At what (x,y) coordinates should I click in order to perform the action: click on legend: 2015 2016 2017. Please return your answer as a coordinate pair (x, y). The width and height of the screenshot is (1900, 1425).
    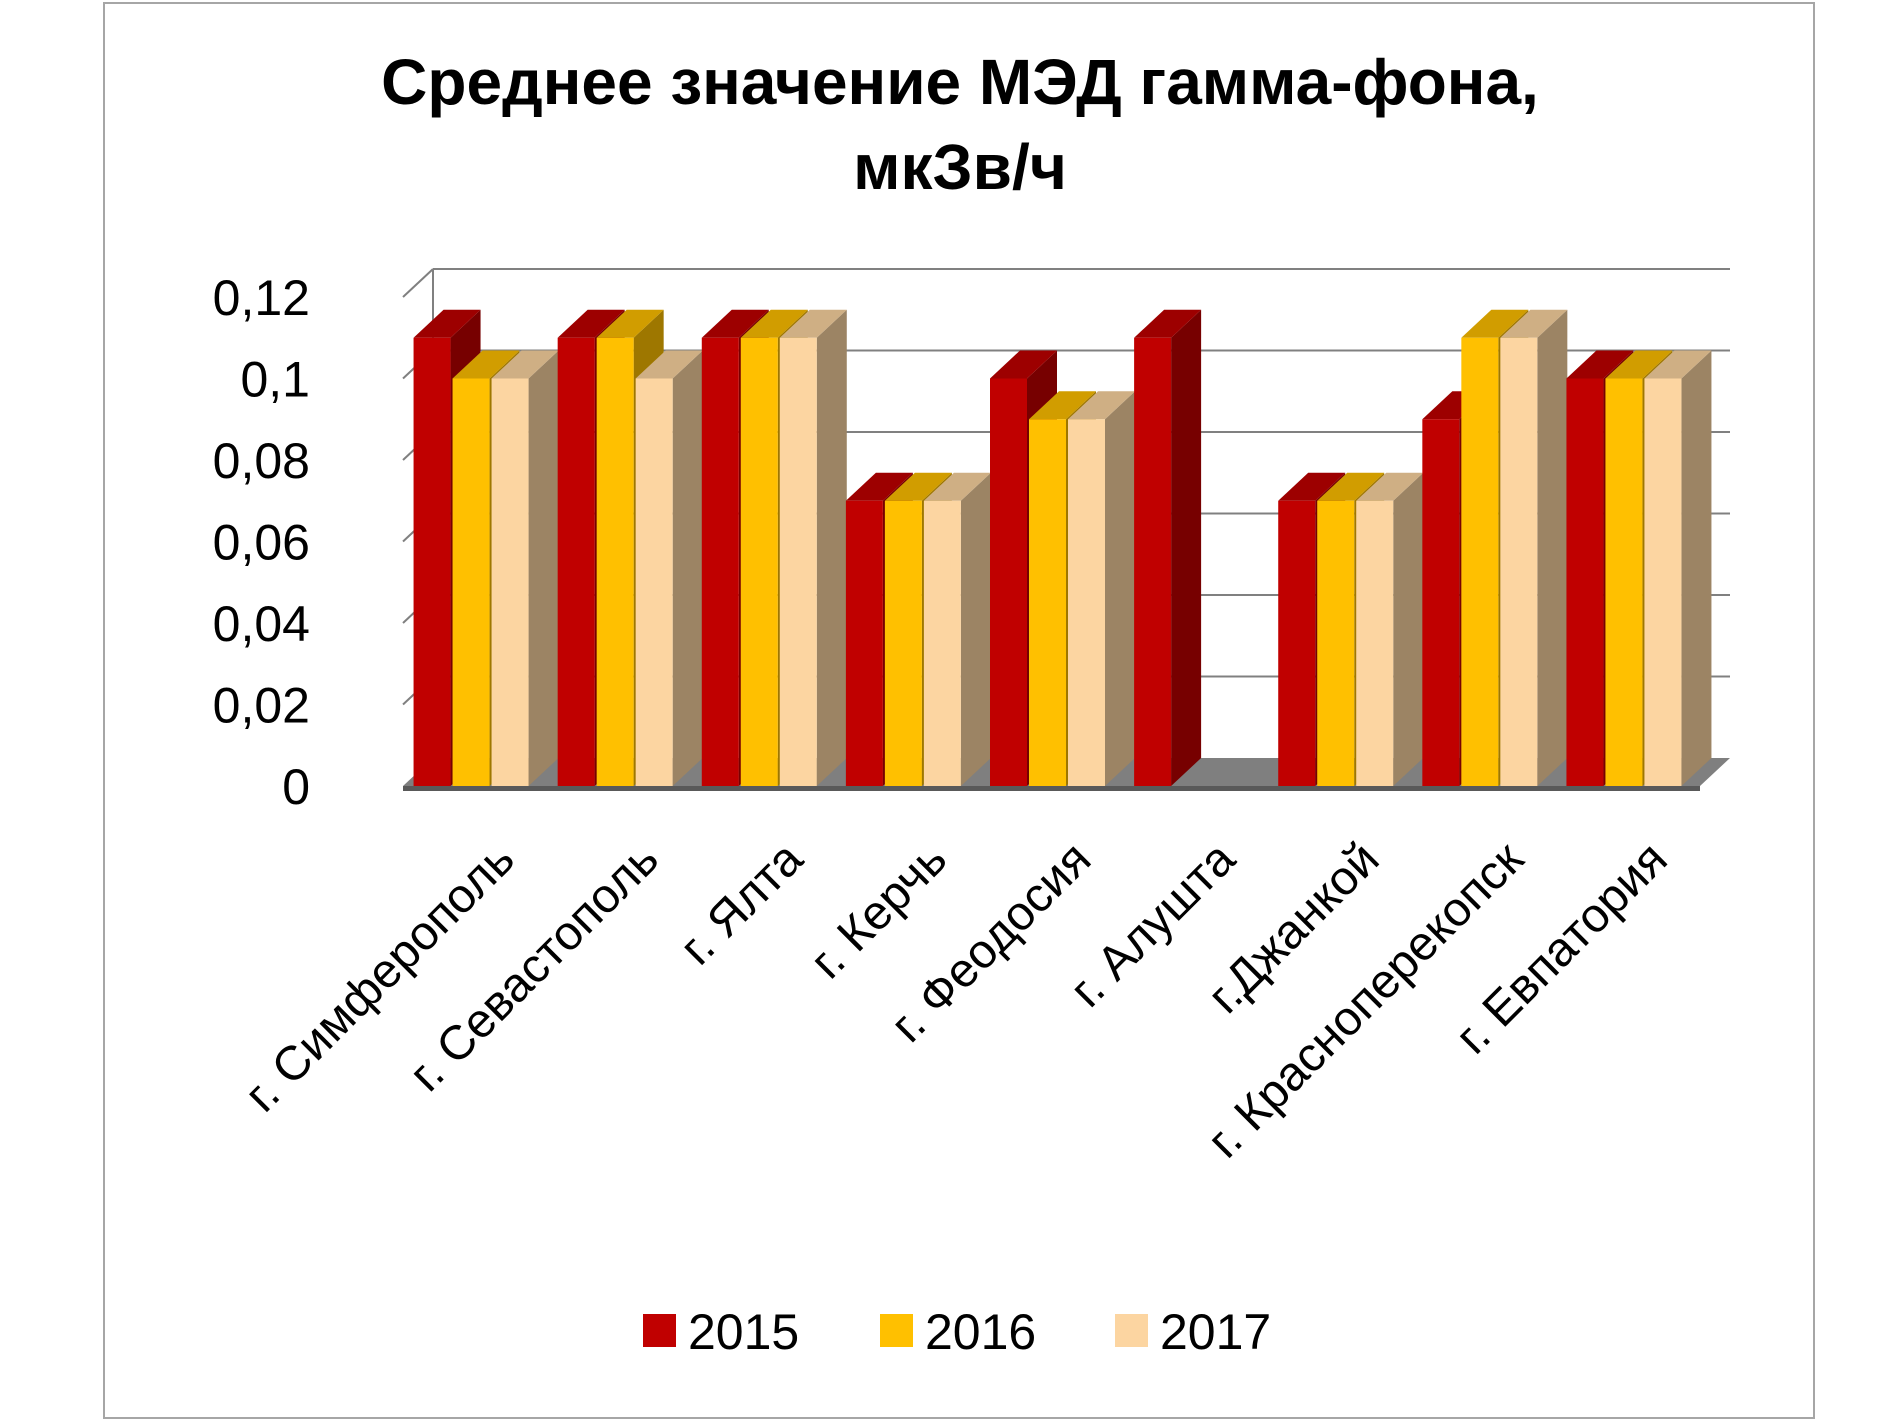
    Looking at the image, I should click on (957, 1332).